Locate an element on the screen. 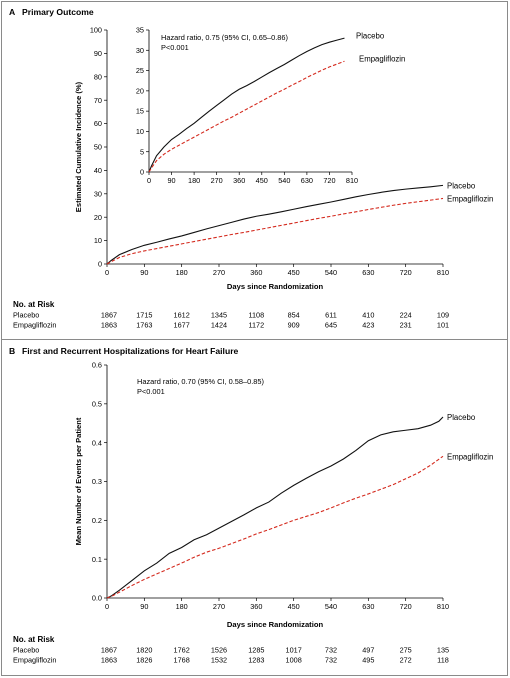 This screenshot has height=678, width=510. panel-b-risk-value: 1008 is located at coordinates (294, 660).